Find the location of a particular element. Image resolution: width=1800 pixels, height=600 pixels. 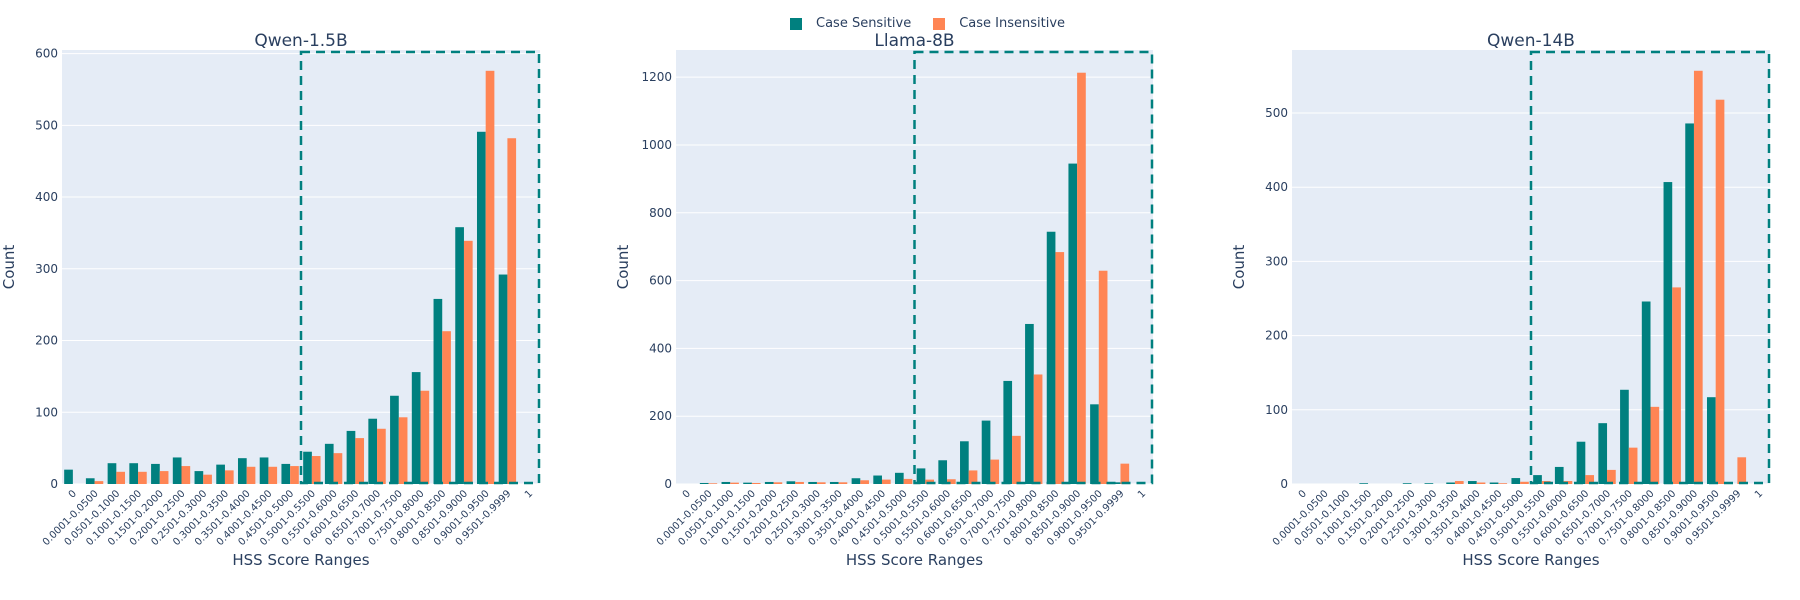

y-tick-label: 300 is located at coordinates (1276, 261).